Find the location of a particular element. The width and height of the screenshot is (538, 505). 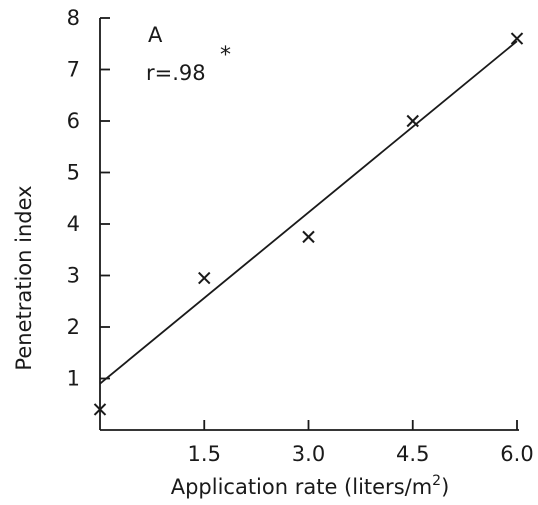

y-tick-label: 8 is located at coordinates (73, 18).